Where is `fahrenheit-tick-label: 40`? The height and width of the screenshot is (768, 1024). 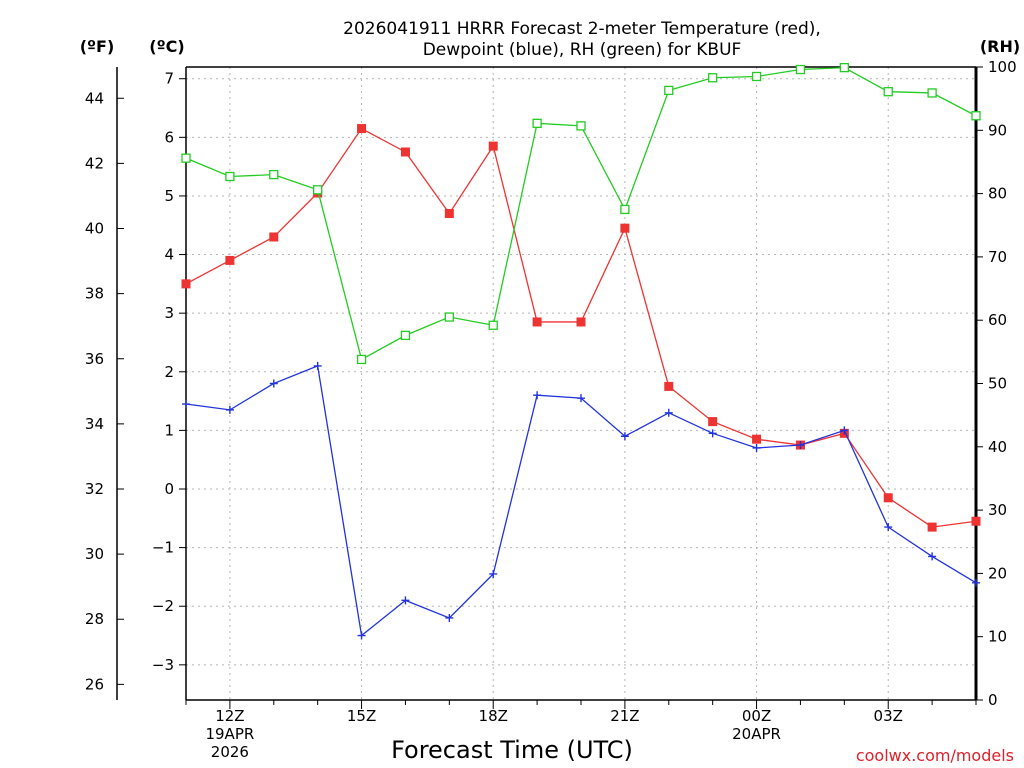
fahrenheit-tick-label: 40 is located at coordinates (94, 229).